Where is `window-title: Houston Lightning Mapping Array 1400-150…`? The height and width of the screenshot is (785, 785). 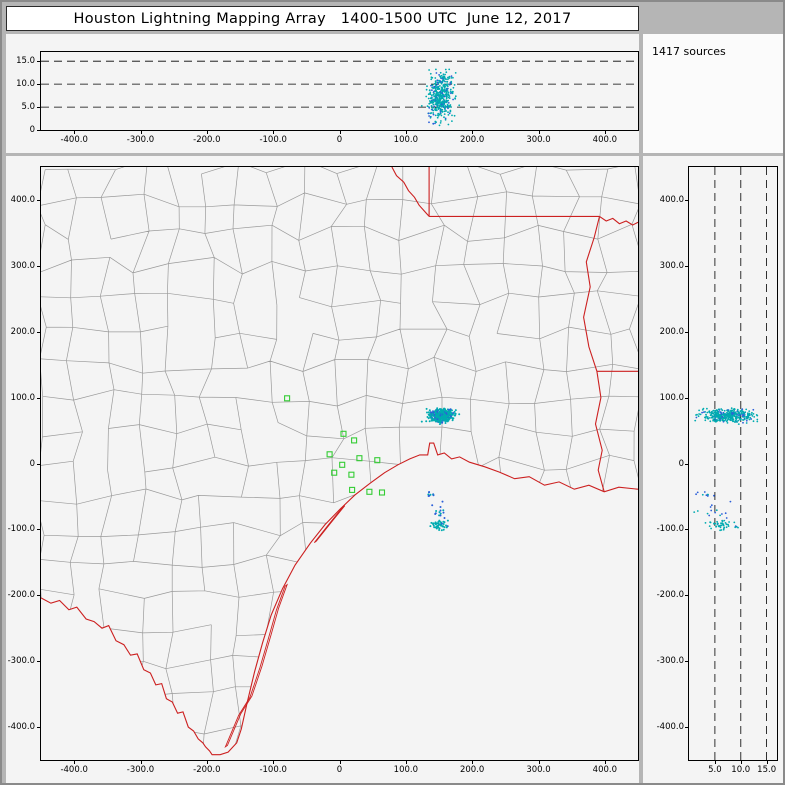 window-title: Houston Lightning Mapping Array 1400-150… is located at coordinates (322, 18).